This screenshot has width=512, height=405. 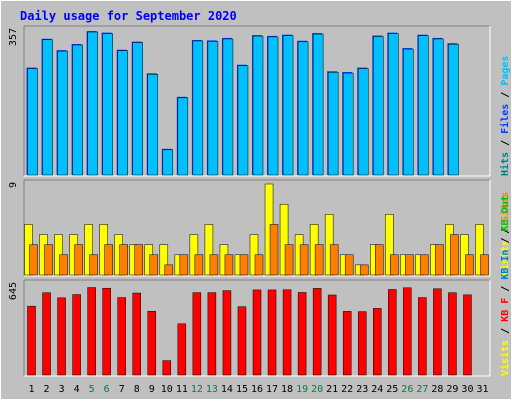 I want to click on x-tick-label: 18, so click(x=287, y=389).